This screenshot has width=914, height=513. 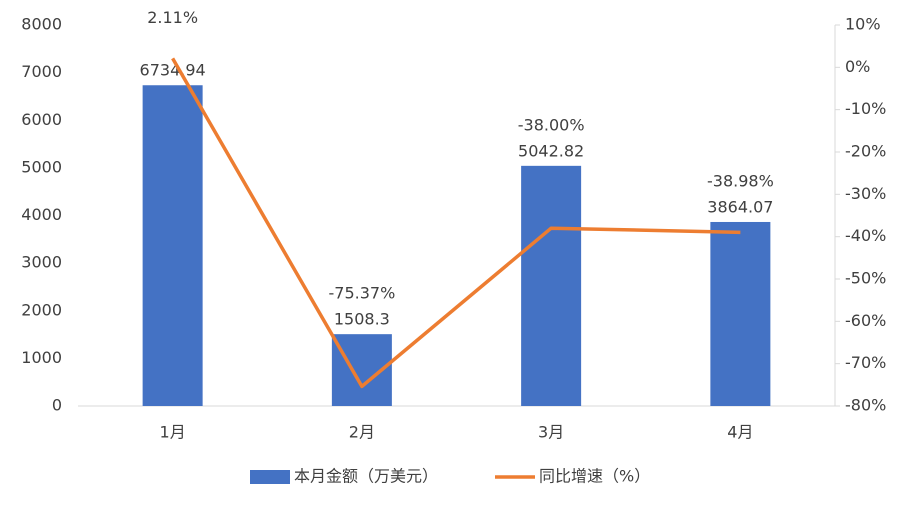 I want to click on bar-value-label: 5042.82, so click(x=551, y=150).